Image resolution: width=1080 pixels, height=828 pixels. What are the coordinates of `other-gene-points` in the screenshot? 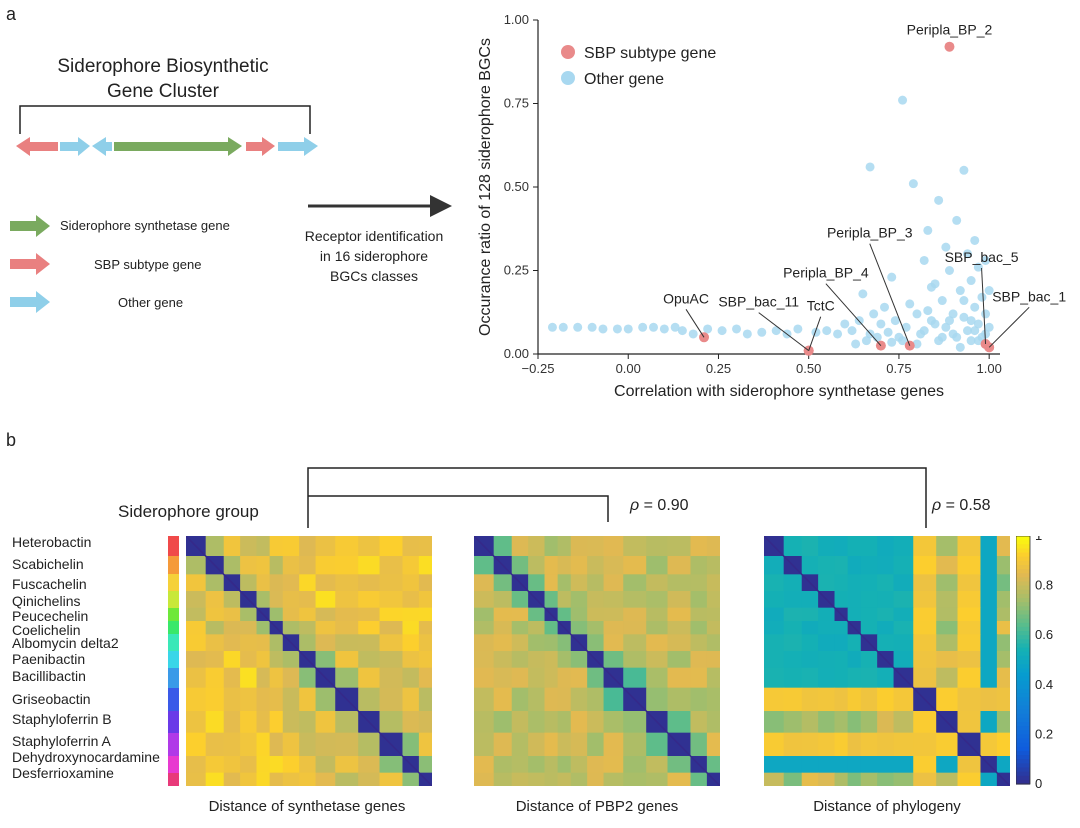 It's located at (770, 223).